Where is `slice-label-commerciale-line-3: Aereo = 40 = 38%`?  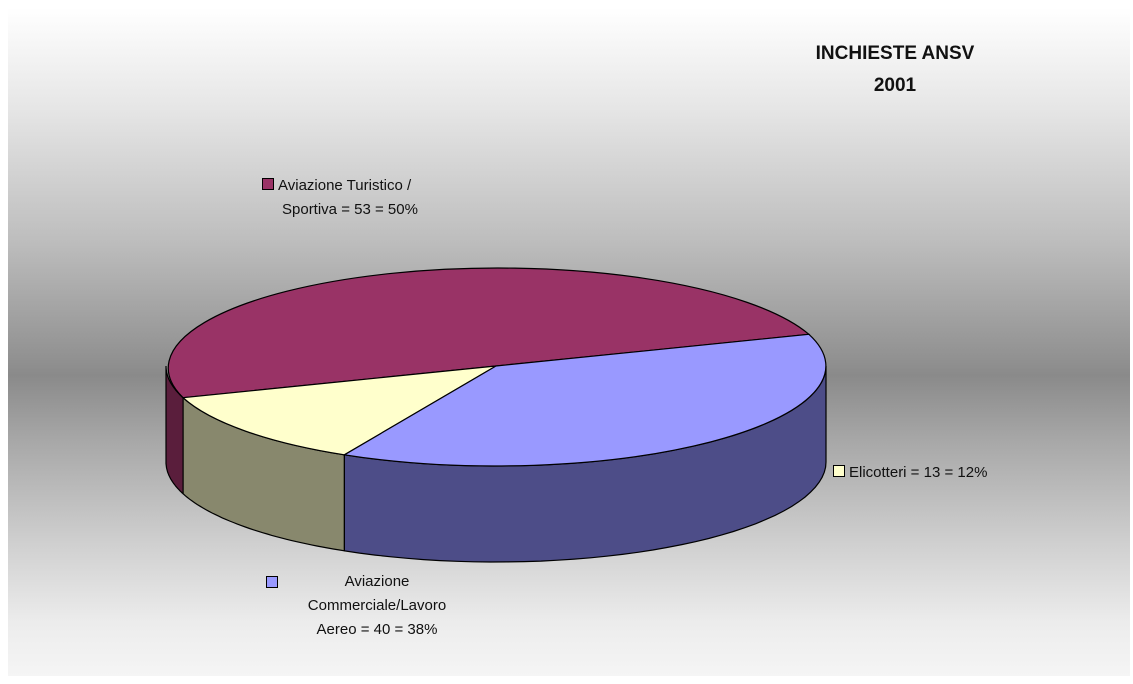
slice-label-commerciale-line-3: Aereo = 40 = 38% is located at coordinates (377, 629).